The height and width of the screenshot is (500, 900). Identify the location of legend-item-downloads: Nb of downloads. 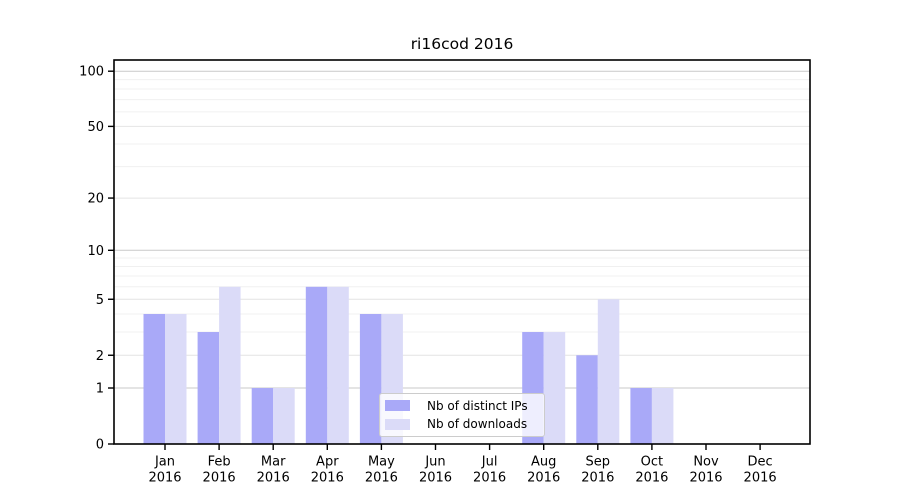
(462, 424).